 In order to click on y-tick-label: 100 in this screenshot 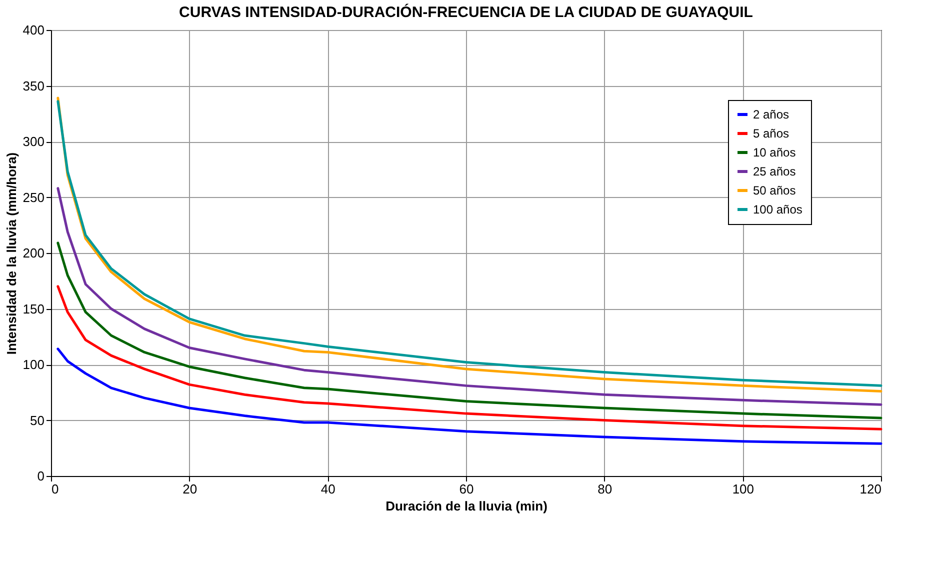, I will do `click(33, 364)`.